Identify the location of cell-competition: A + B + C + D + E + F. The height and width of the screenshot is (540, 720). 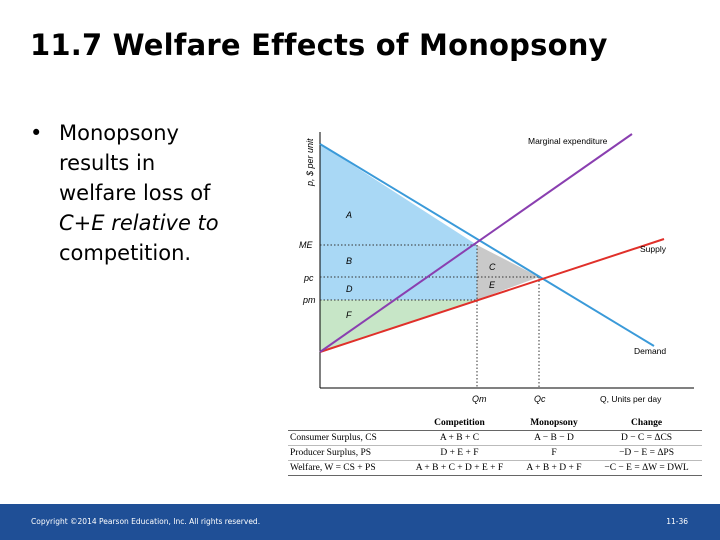
(459, 468).